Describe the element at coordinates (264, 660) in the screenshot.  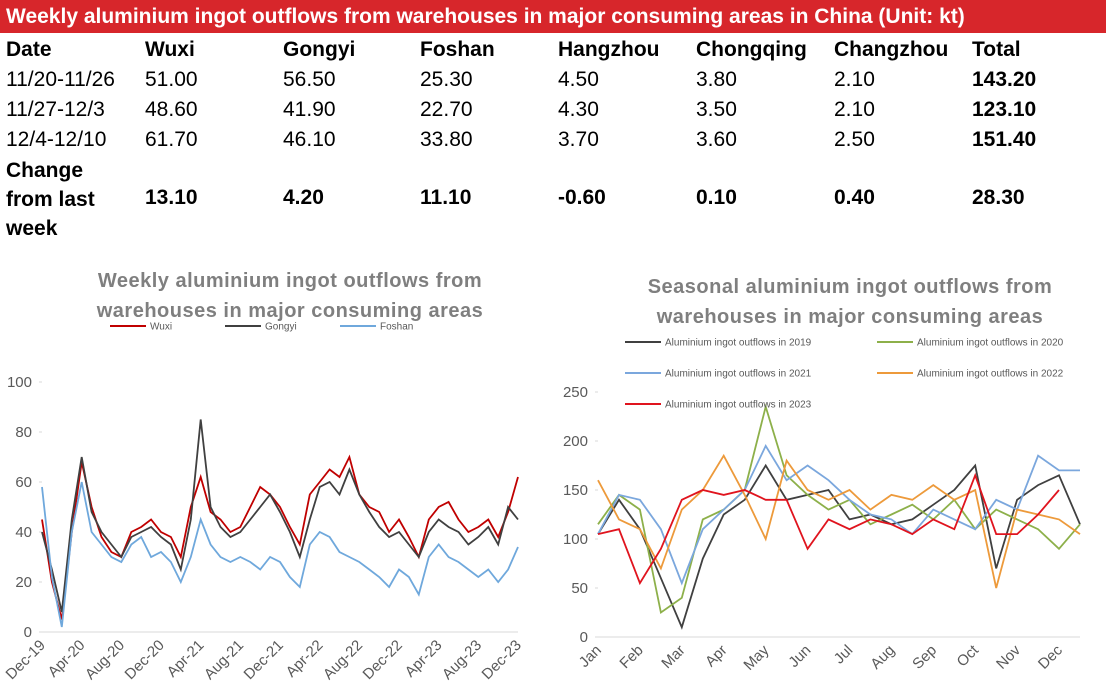
I see `x-tick-label: Dec-21` at that location.